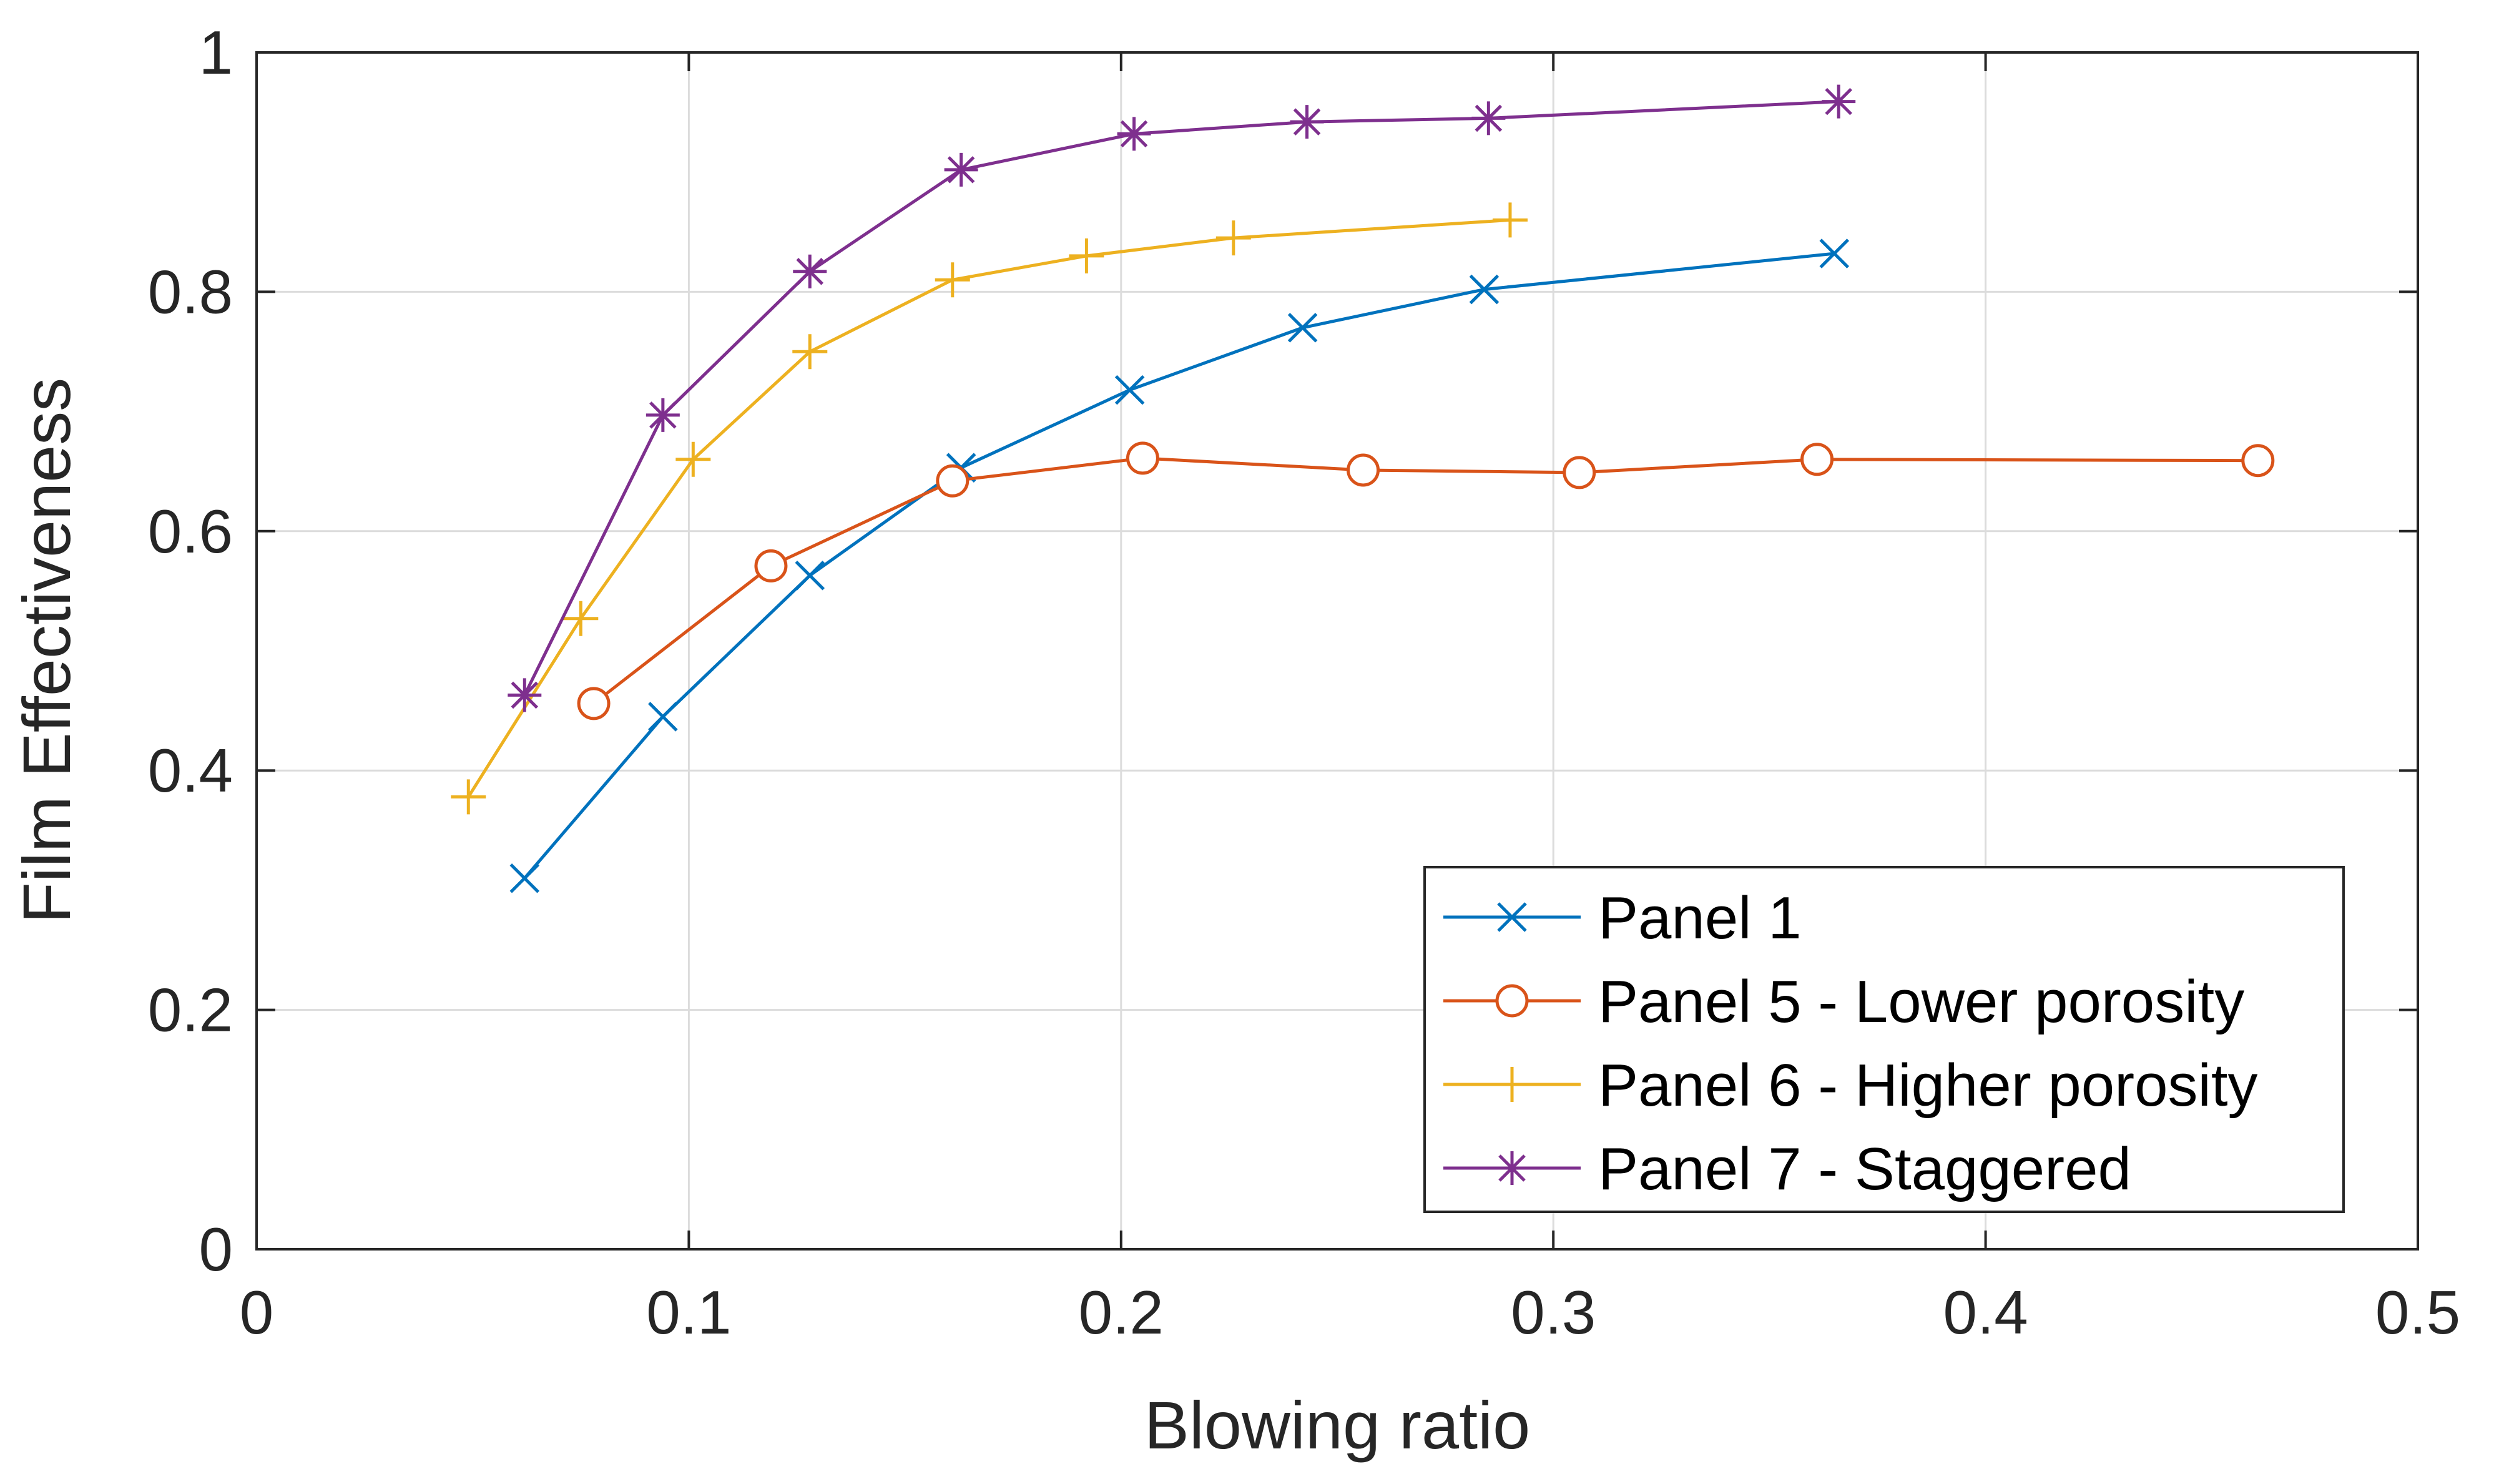 The height and width of the screenshot is (1484, 2494). What do you see at coordinates (190, 770) in the screenshot?
I see `y-tick-label: 0.4` at bounding box center [190, 770].